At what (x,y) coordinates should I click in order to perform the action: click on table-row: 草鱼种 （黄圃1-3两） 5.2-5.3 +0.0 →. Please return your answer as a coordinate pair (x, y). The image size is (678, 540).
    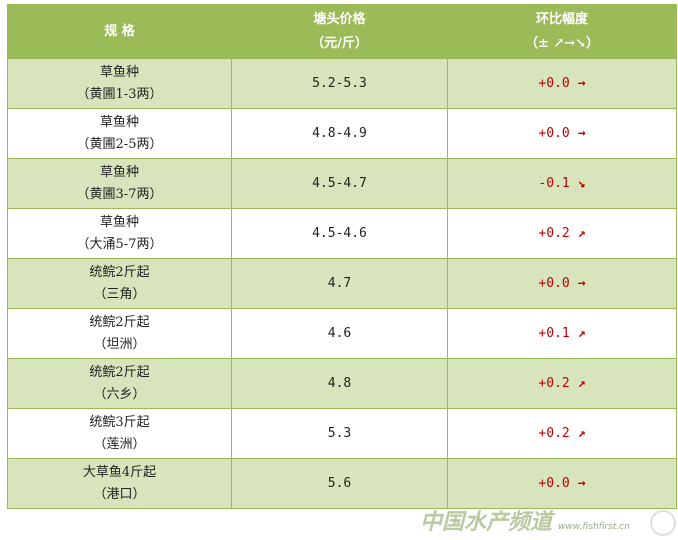
    Looking at the image, I should click on (342, 83).